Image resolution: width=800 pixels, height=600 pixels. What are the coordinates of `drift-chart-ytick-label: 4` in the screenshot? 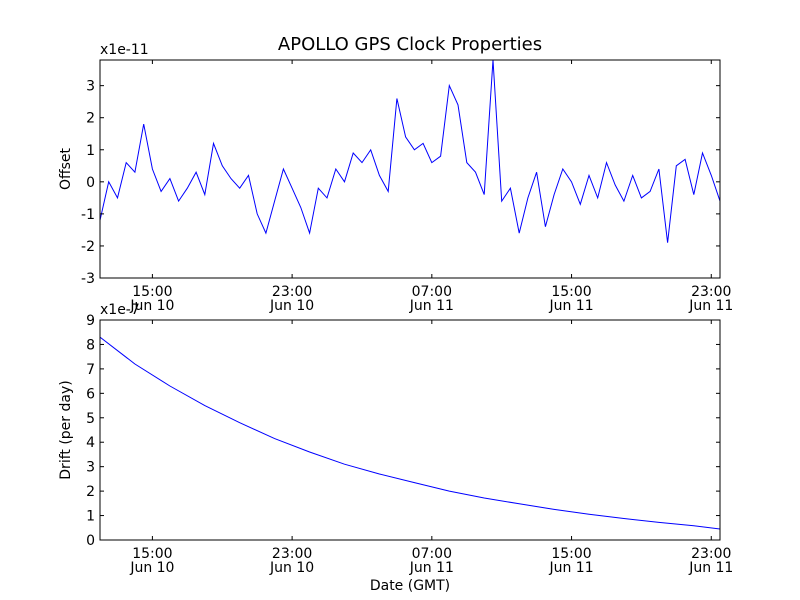 It's located at (90, 443).